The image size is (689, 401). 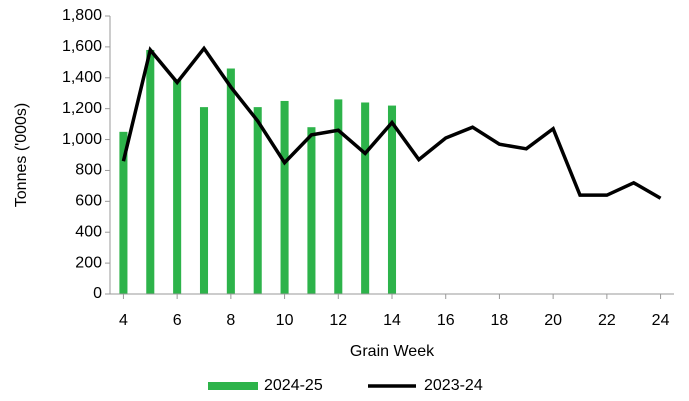 I want to click on x-axis-label: Grain Week, so click(x=392, y=351).